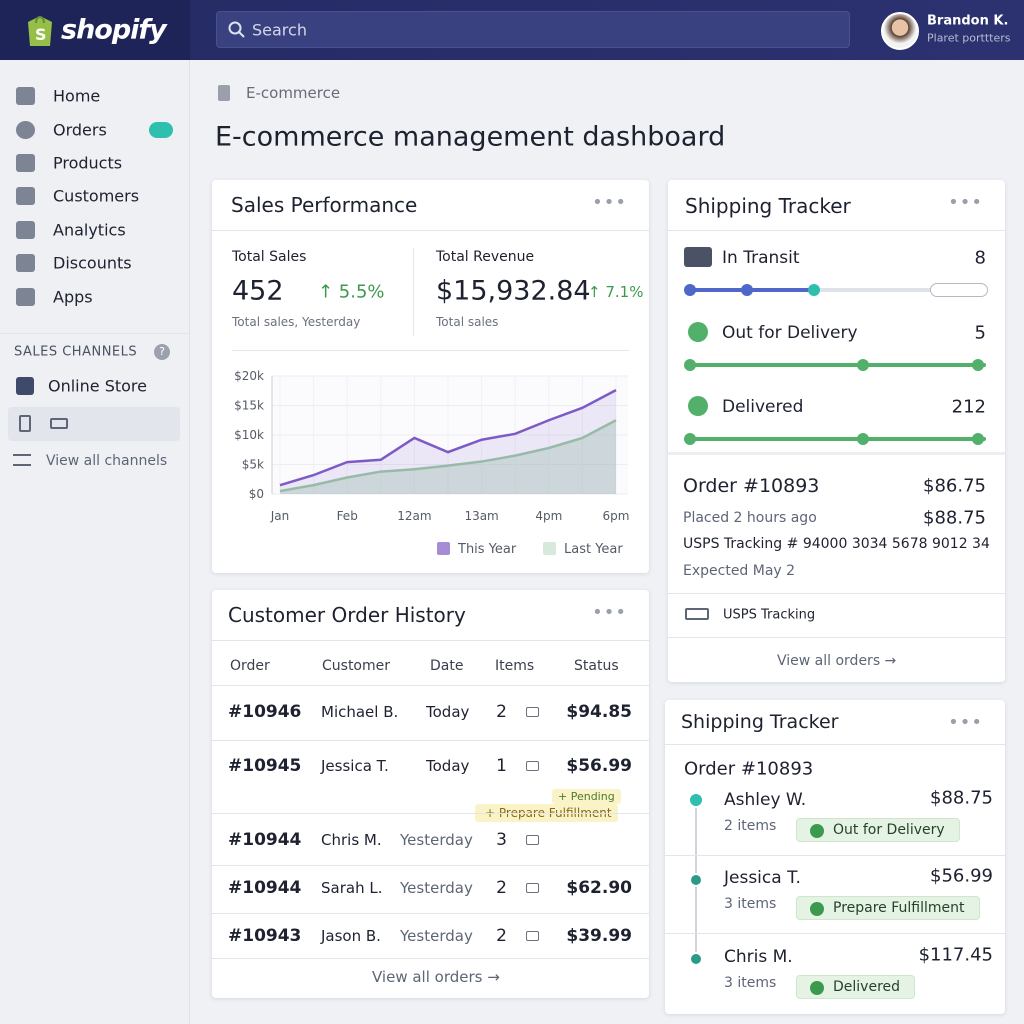  Describe the element at coordinates (162, 352) in the screenshot. I see `help-icon: ?` at that location.